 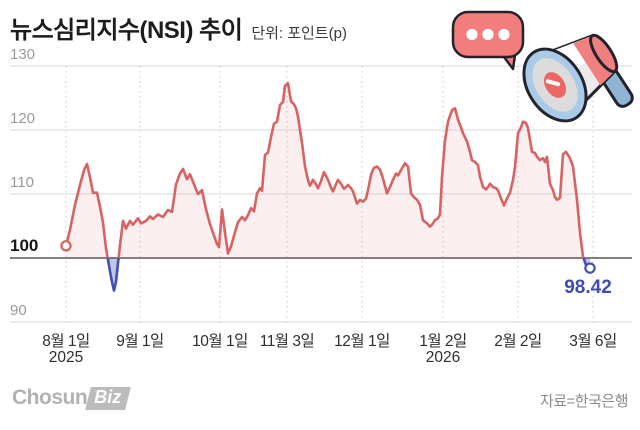 I want to click on page-title: 뉴스심리지수(NSI) 추이, so click(x=126, y=30).